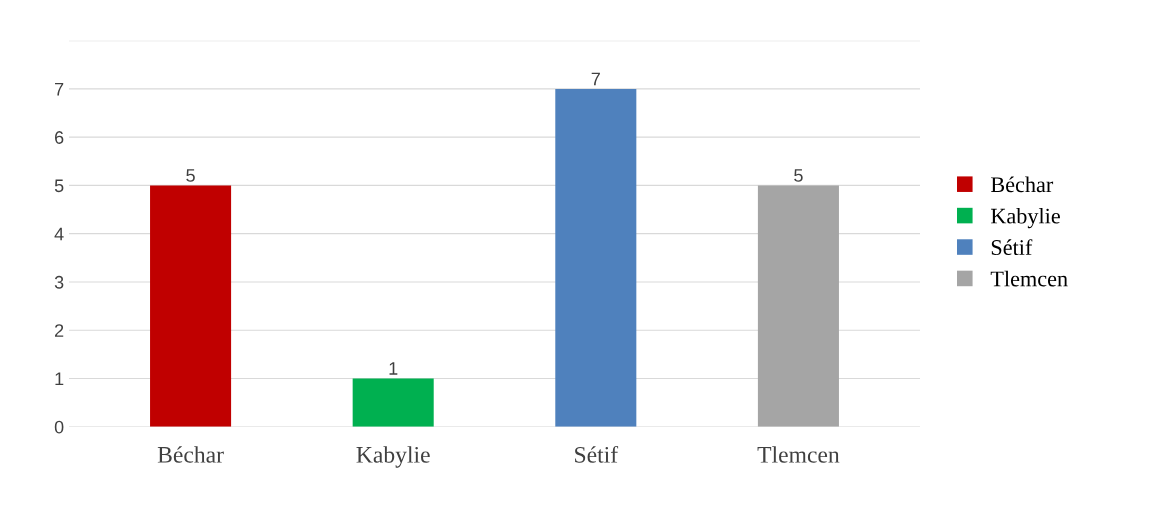 The image size is (1150, 508). I want to click on data-label: 1, so click(393, 368).